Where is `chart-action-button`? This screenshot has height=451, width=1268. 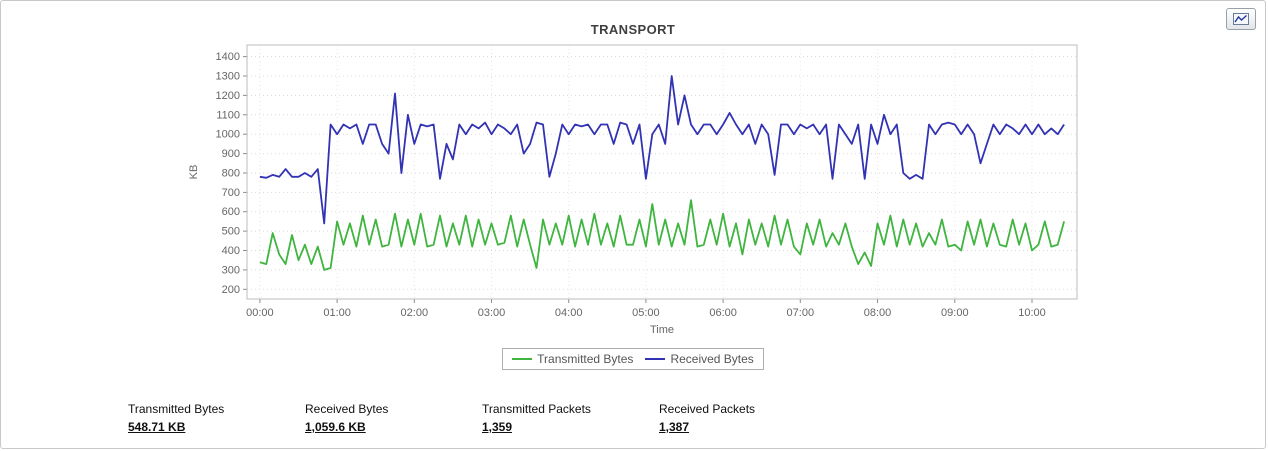 chart-action-button is located at coordinates (1241, 19).